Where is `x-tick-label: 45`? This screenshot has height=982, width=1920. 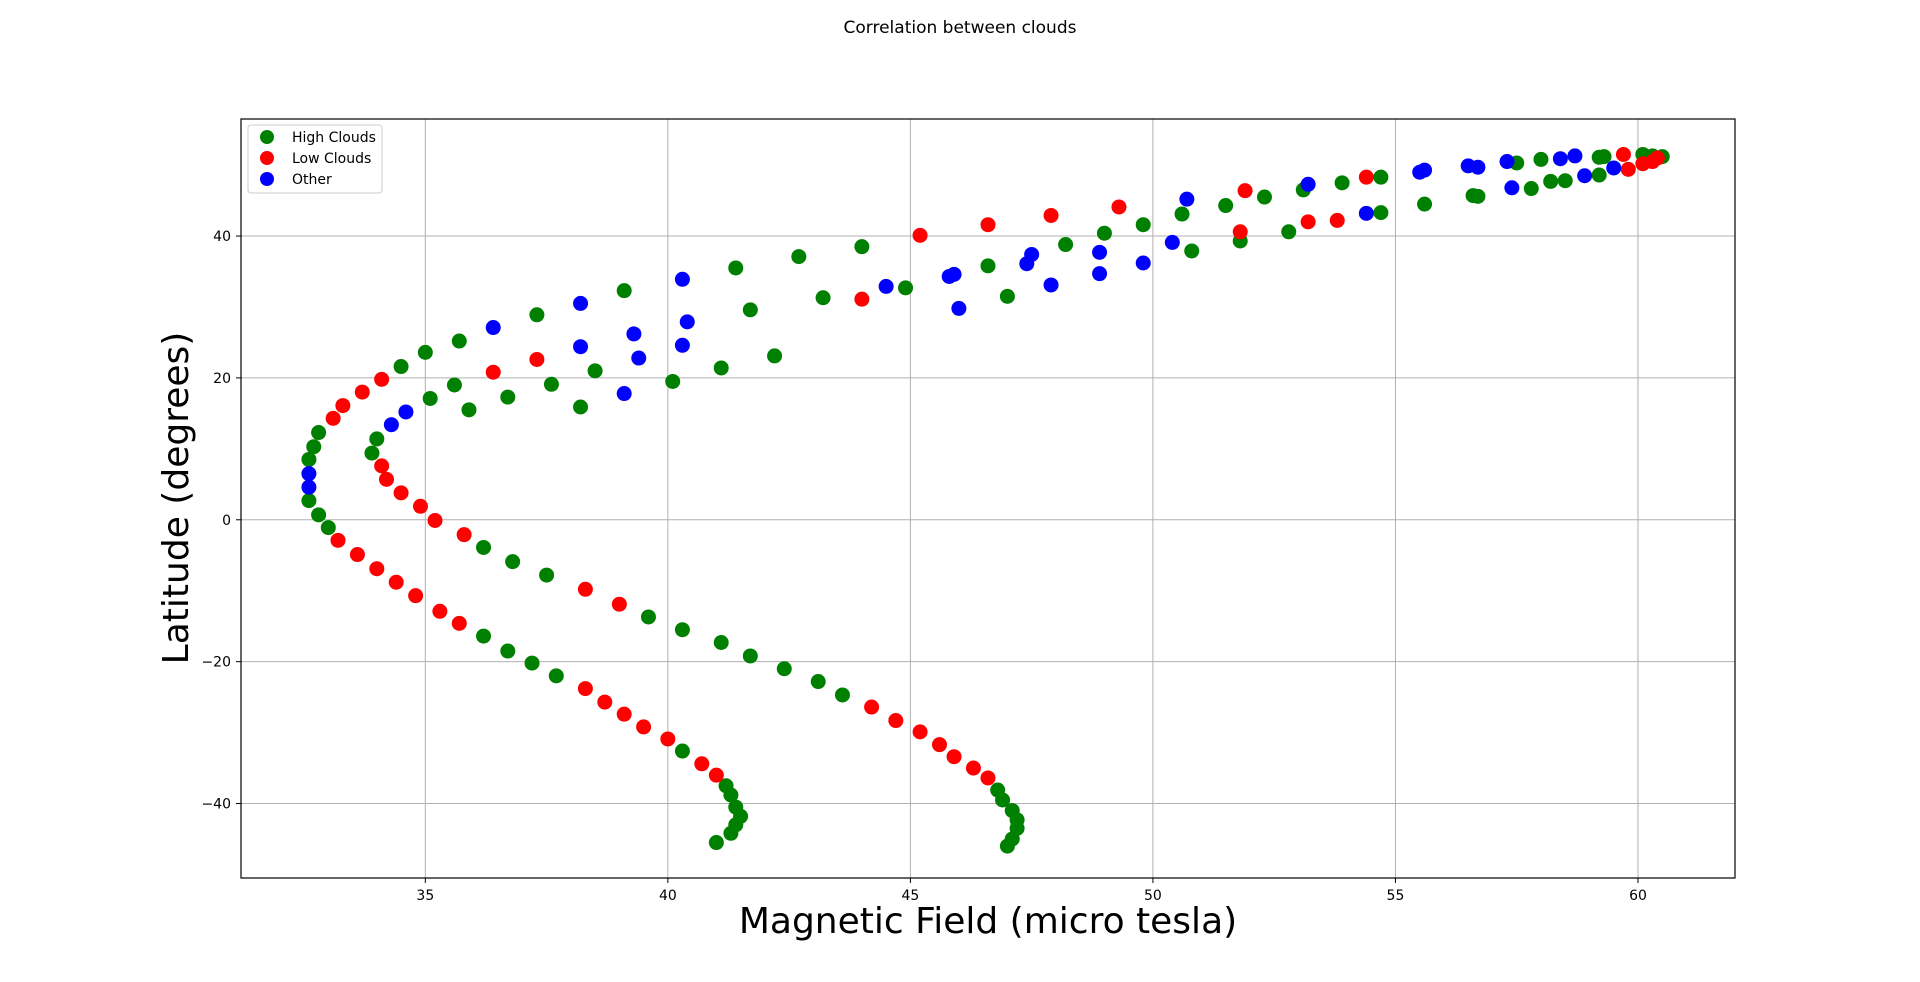
x-tick-label: 45 is located at coordinates (910, 896).